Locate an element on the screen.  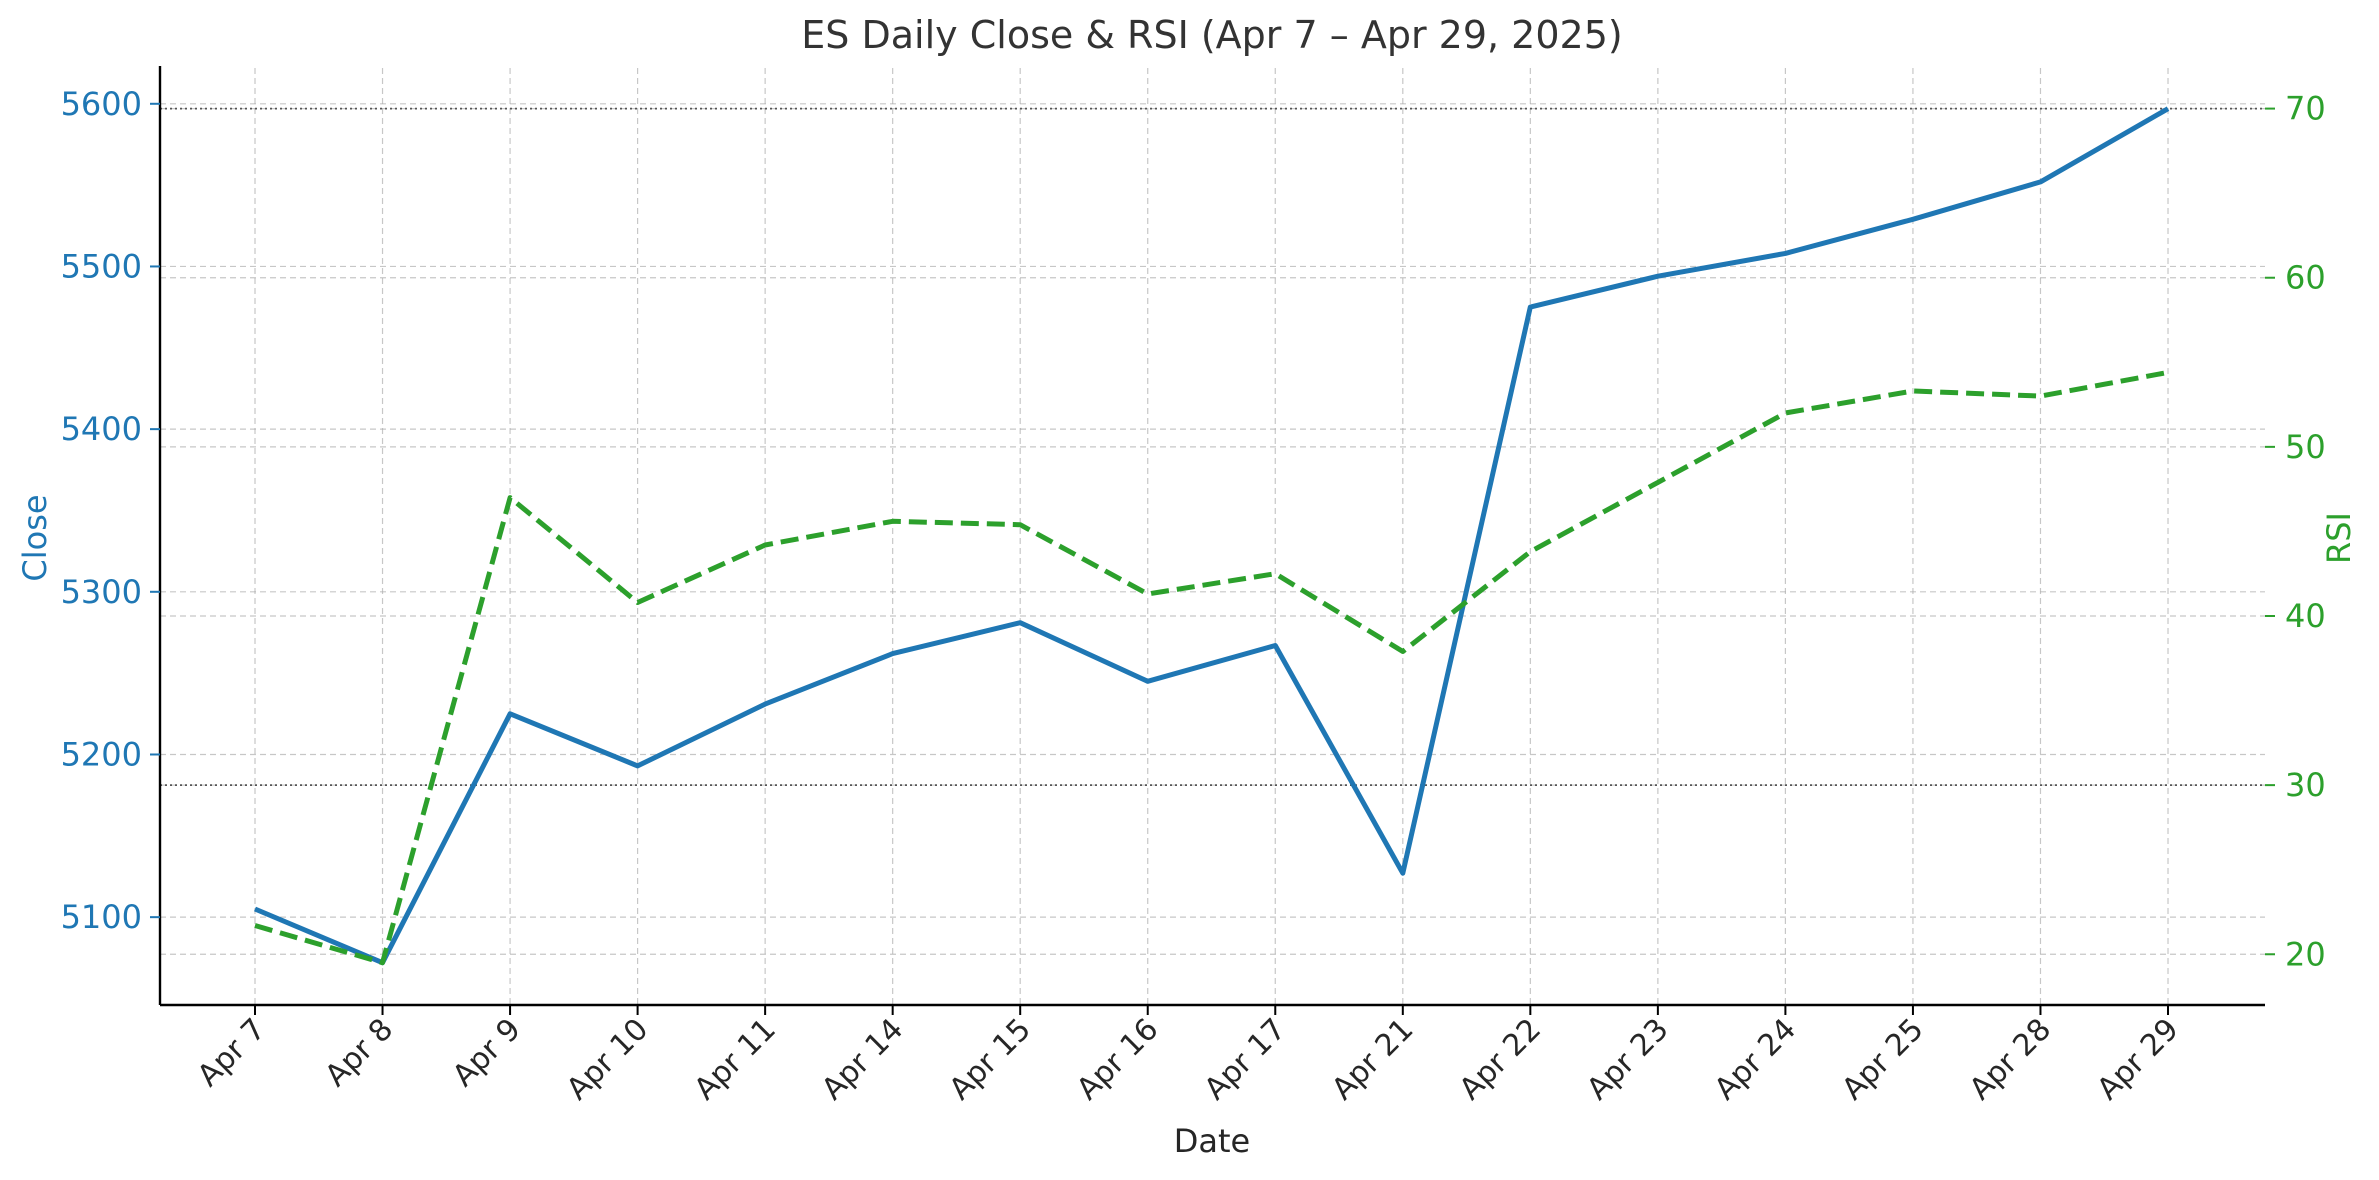
y-tick-label-left: 5400 is located at coordinates (101, 429).